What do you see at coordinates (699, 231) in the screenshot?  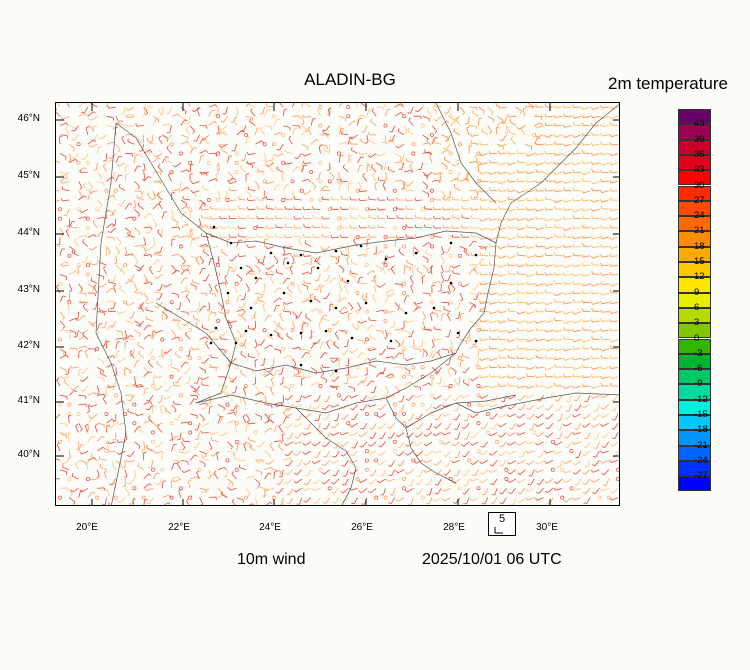 I see `colorbar-label: 21` at bounding box center [699, 231].